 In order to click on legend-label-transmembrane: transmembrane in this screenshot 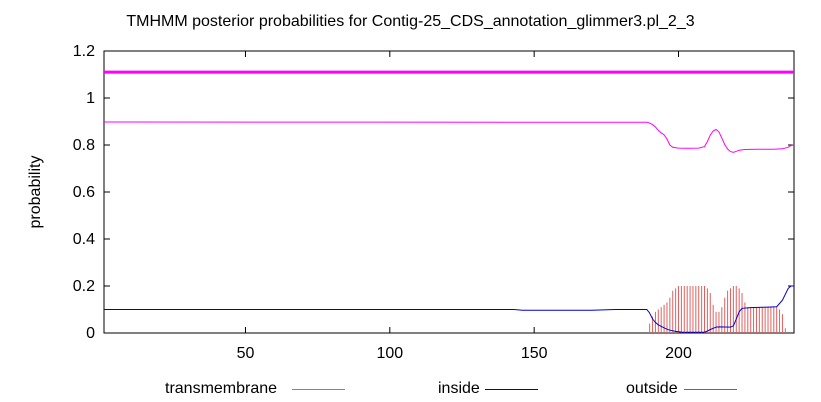, I will do `click(221, 388)`.